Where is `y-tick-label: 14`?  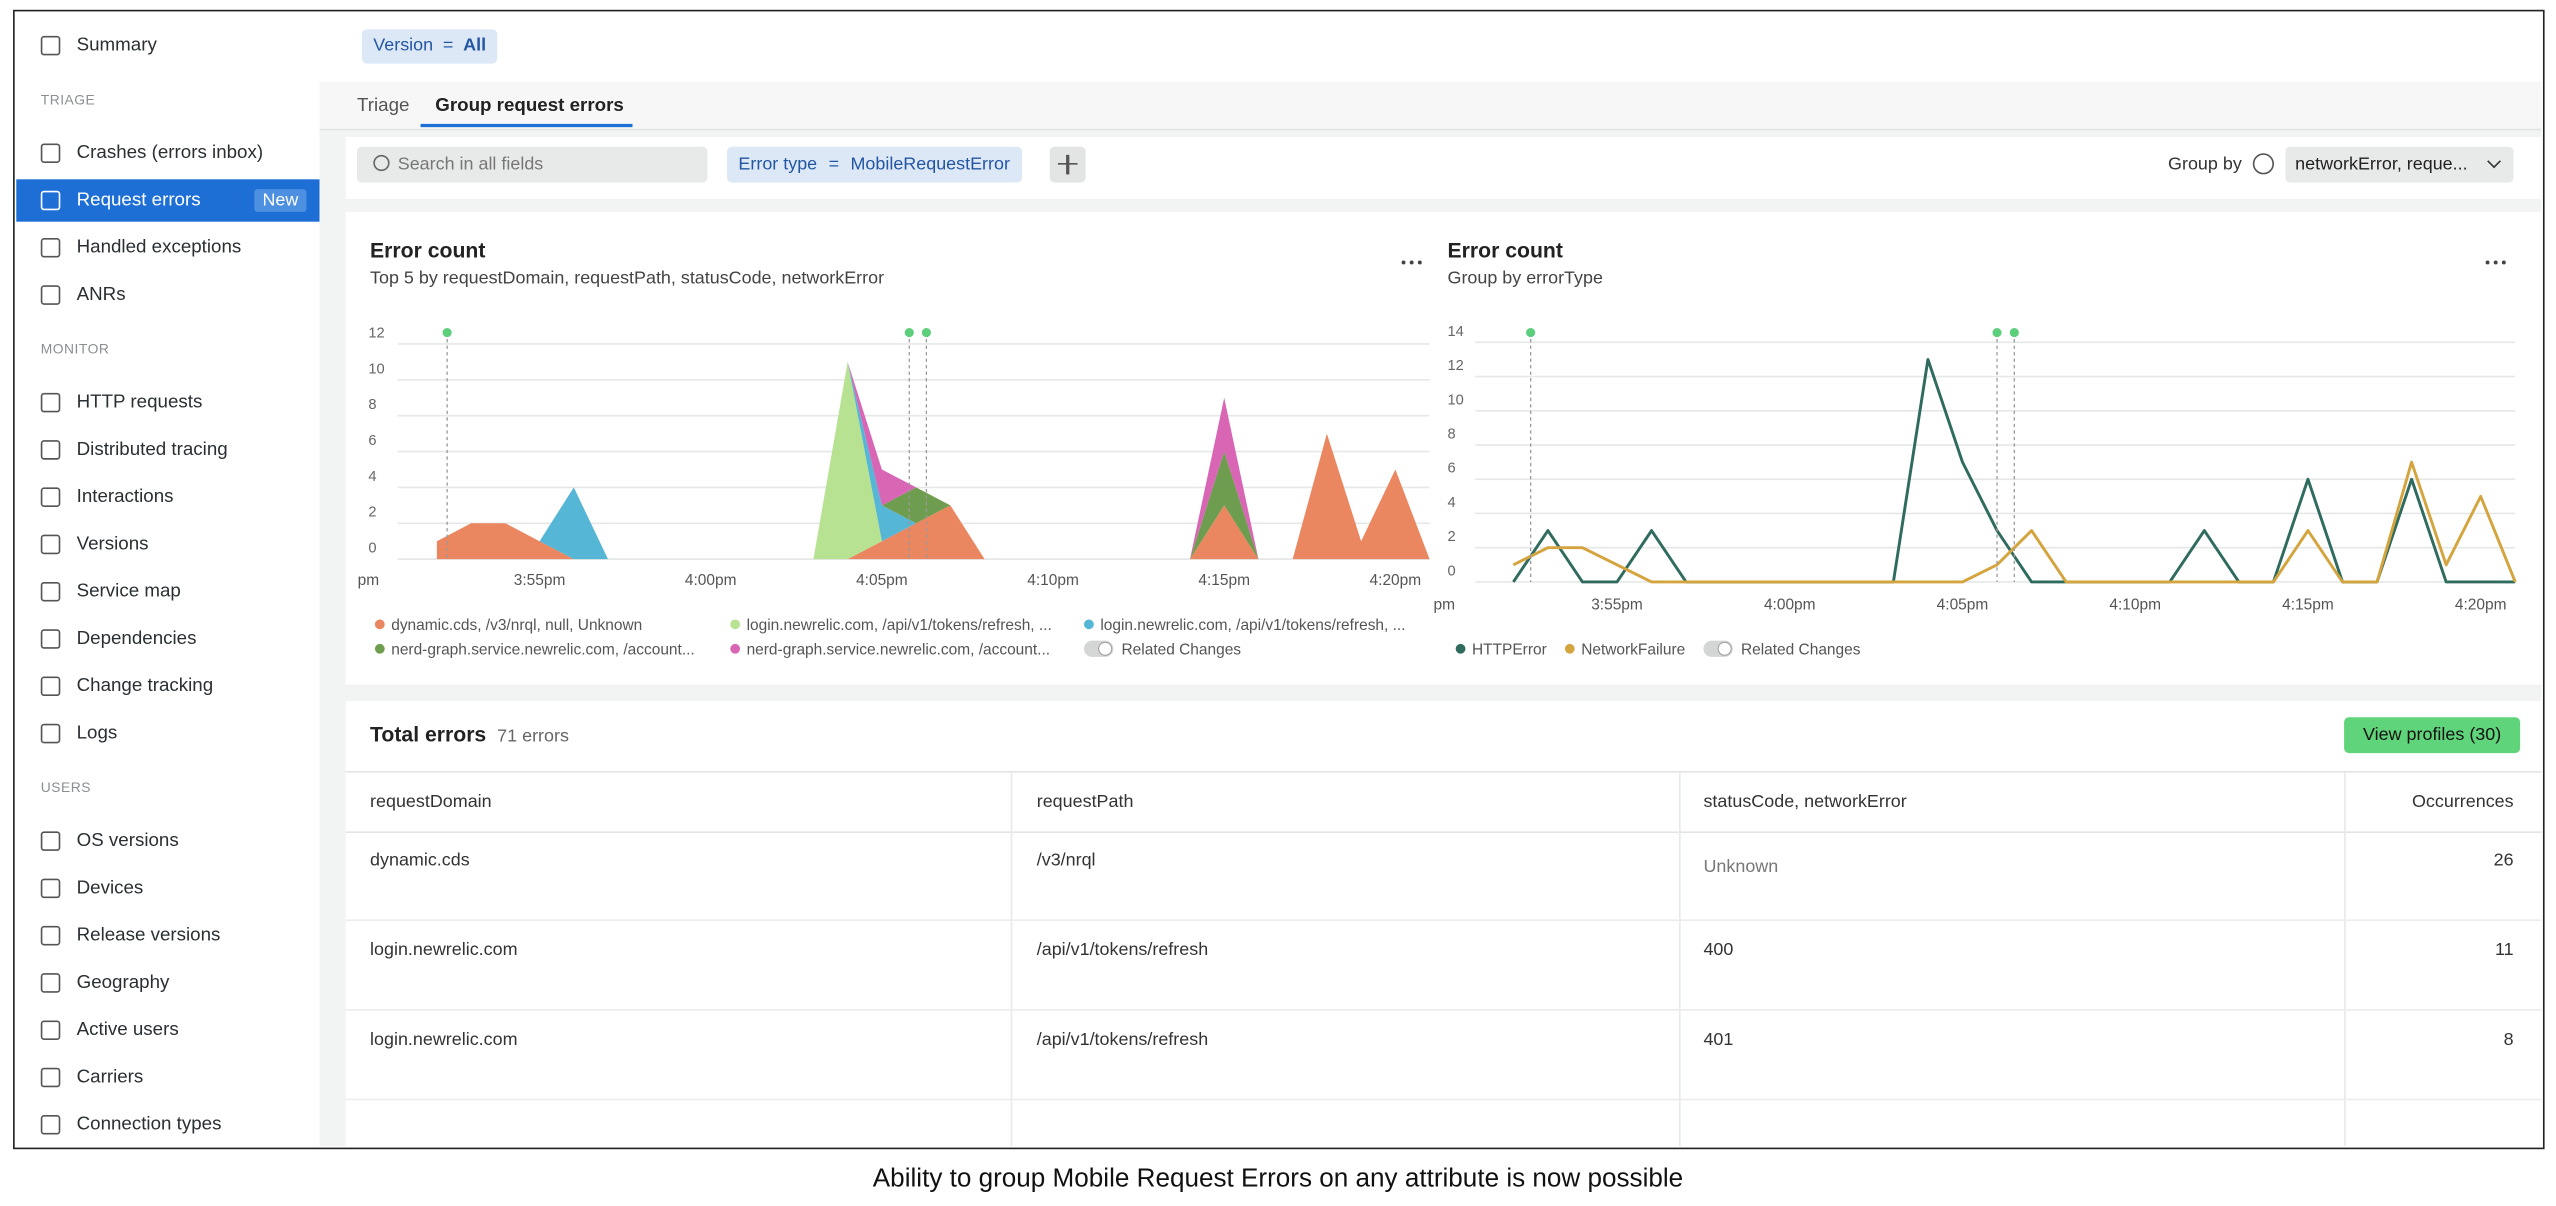
y-tick-label: 14 is located at coordinates (1456, 332).